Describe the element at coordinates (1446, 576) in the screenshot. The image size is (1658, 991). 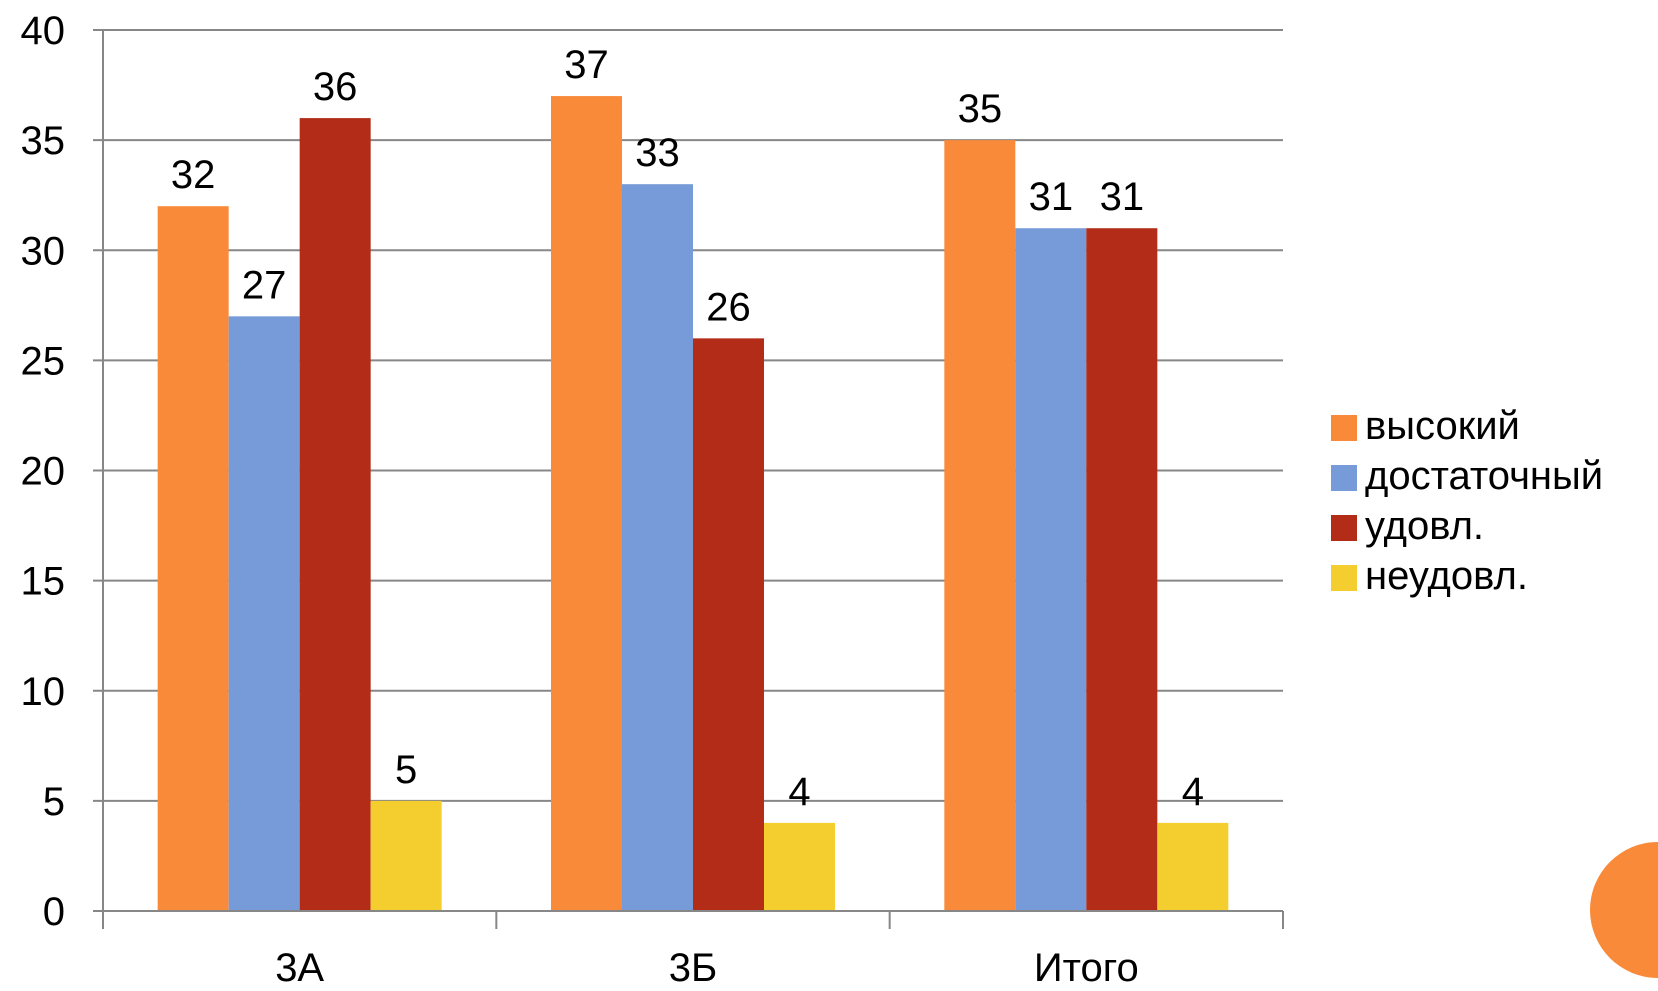
I see `legend-label: неудовл.` at that location.